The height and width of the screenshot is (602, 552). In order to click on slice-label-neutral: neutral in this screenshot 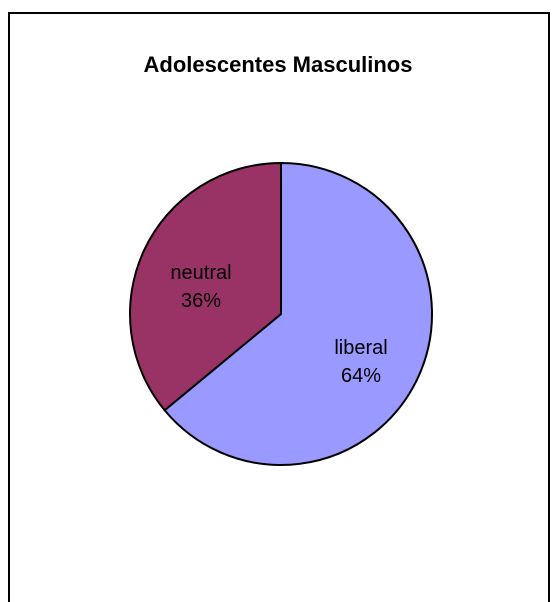, I will do `click(200, 273)`.